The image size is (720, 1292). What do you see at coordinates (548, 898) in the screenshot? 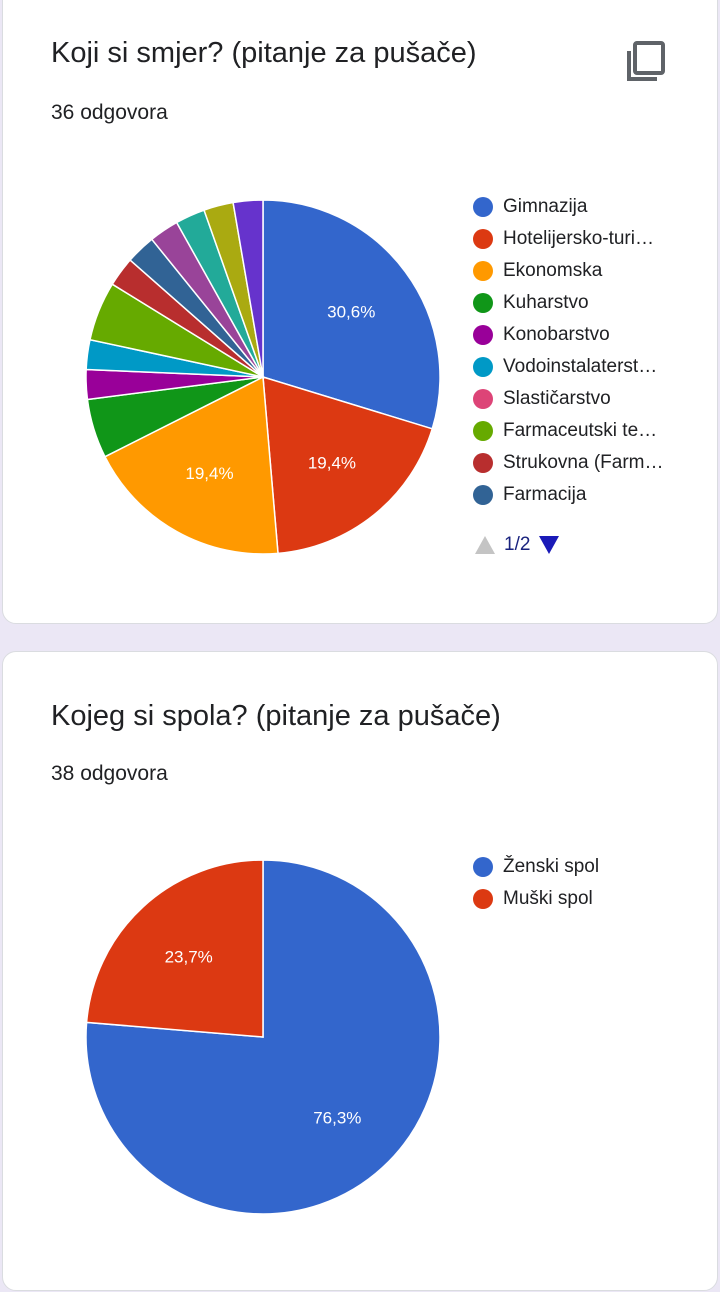
I see `legend-label: Muški spol` at bounding box center [548, 898].